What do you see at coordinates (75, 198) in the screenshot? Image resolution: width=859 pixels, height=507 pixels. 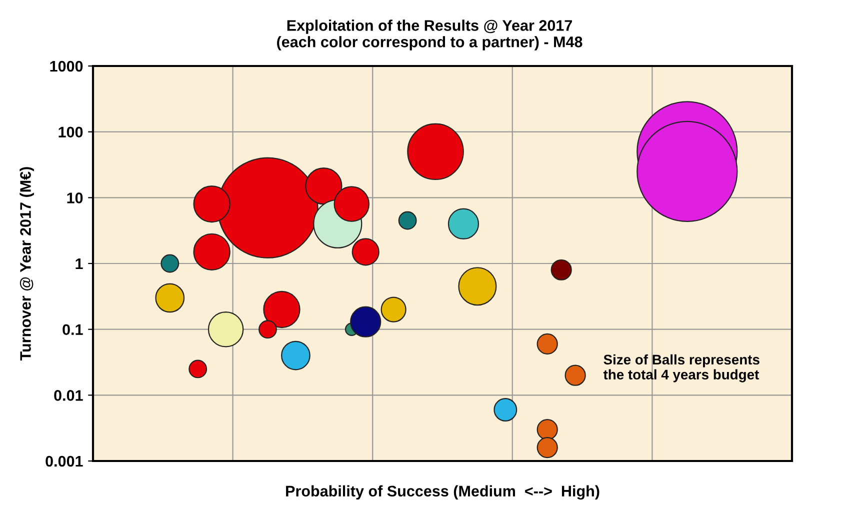 I see `y-tick-label: 10` at bounding box center [75, 198].